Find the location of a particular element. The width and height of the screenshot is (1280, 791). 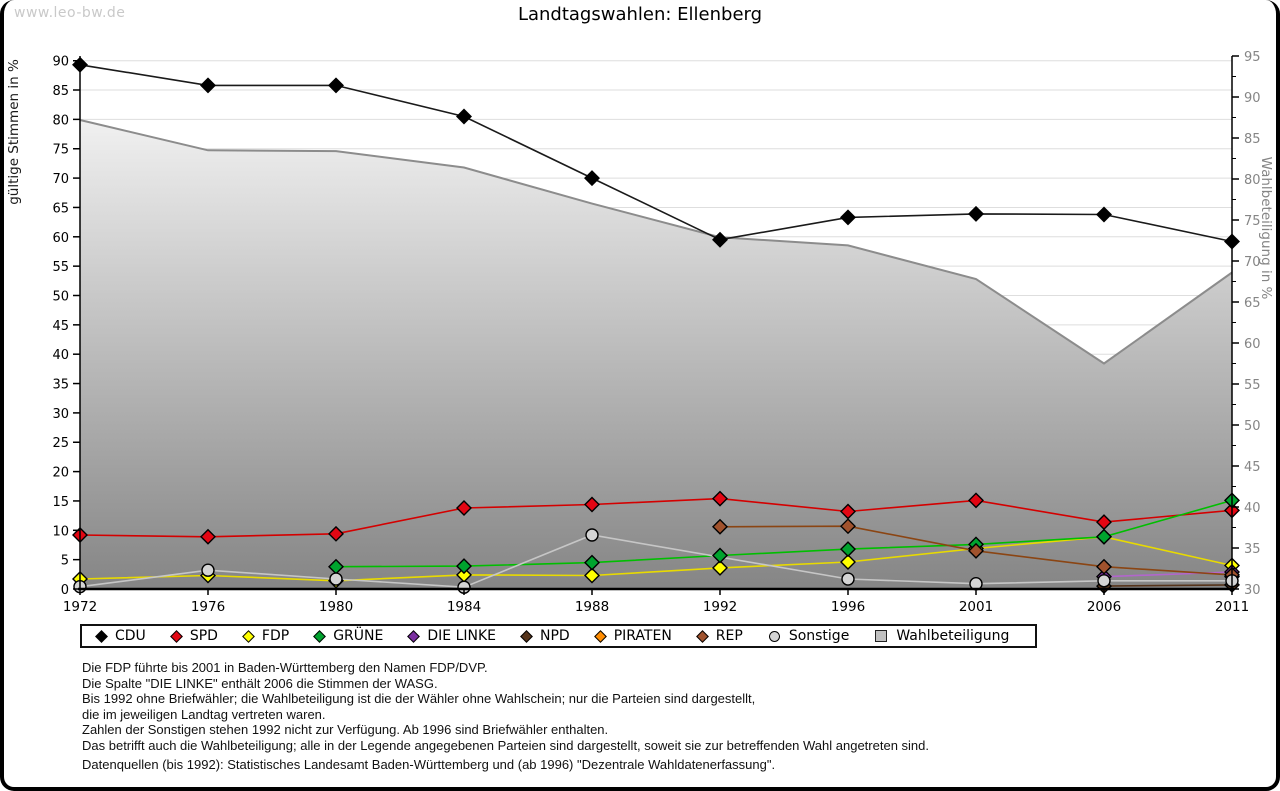

right-tick-label: 60 is located at coordinates (1252, 344).